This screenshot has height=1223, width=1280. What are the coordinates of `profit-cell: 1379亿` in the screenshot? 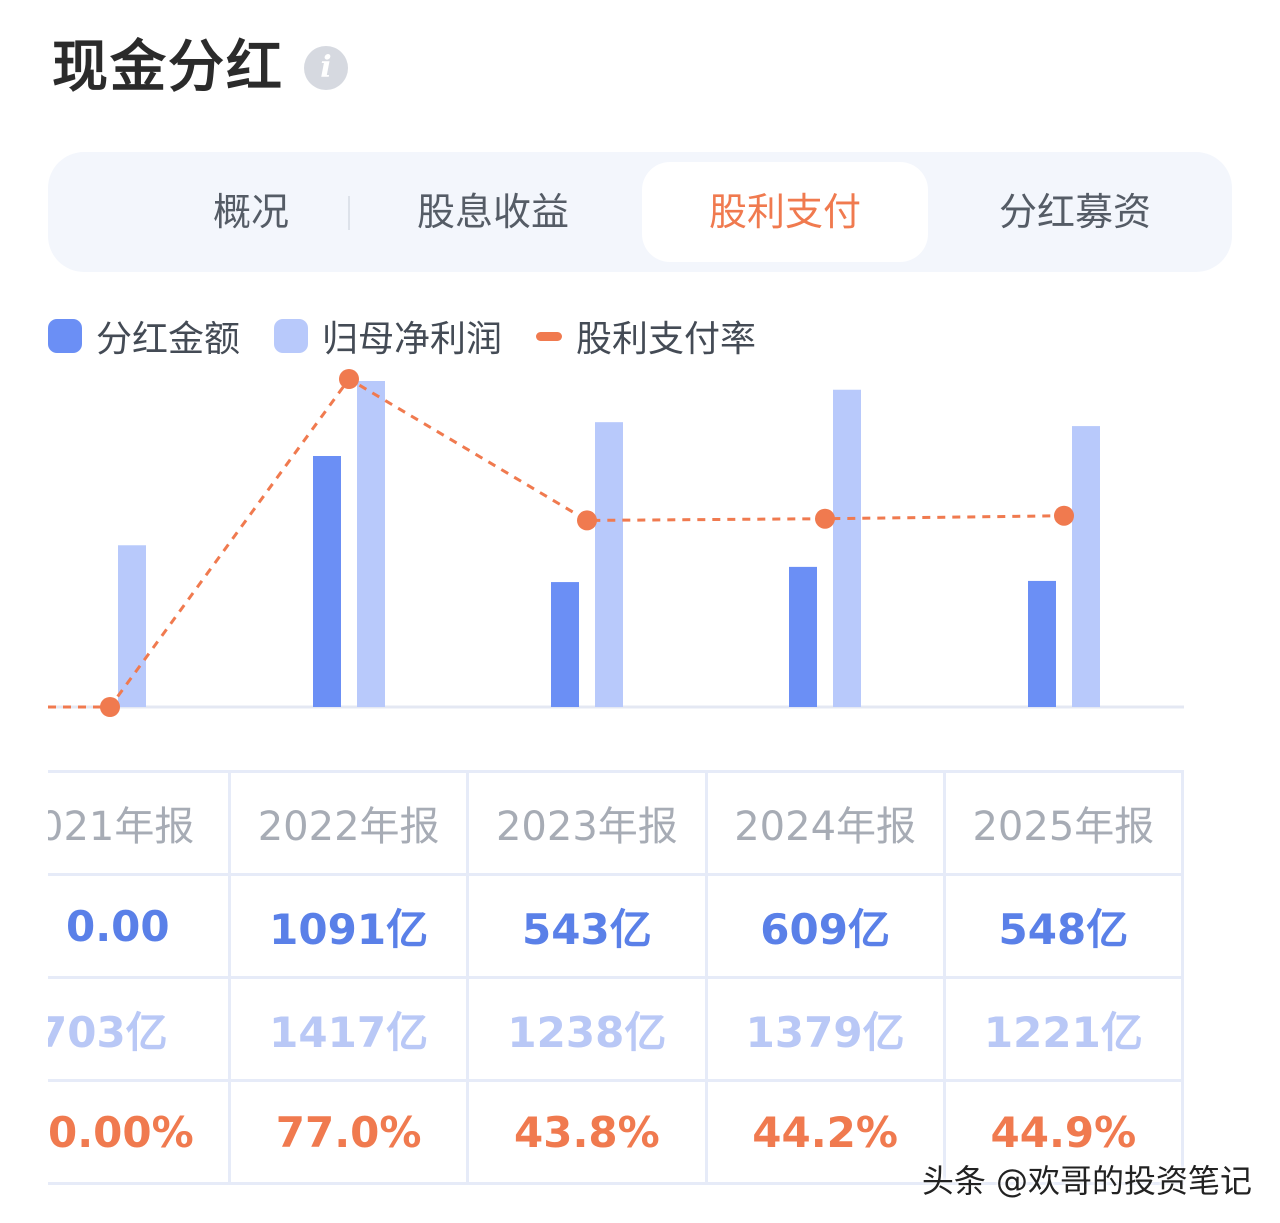 It's located at (825, 1029).